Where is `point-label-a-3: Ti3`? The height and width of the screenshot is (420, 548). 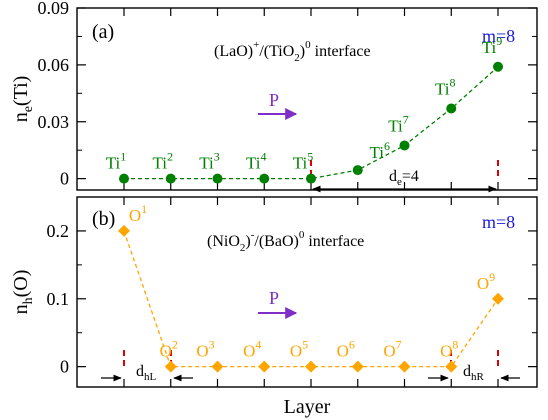
point-label-a-3: Ti3 is located at coordinates (209, 161).